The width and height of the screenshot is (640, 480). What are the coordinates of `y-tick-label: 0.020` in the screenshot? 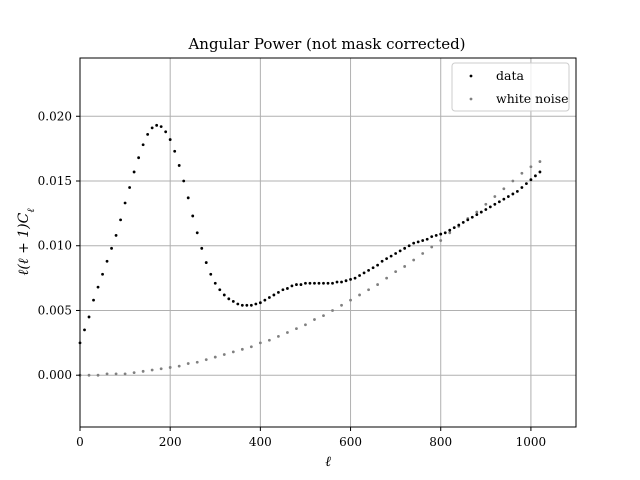 It's located at (55, 116).